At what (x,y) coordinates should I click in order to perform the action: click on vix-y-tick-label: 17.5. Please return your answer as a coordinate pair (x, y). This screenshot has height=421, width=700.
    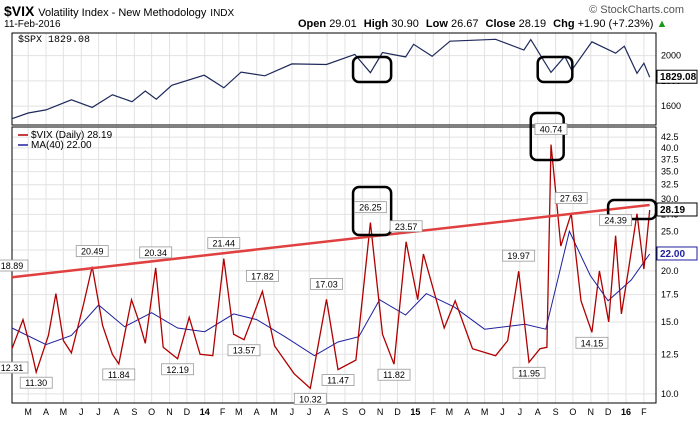
    Looking at the image, I should click on (670, 295).